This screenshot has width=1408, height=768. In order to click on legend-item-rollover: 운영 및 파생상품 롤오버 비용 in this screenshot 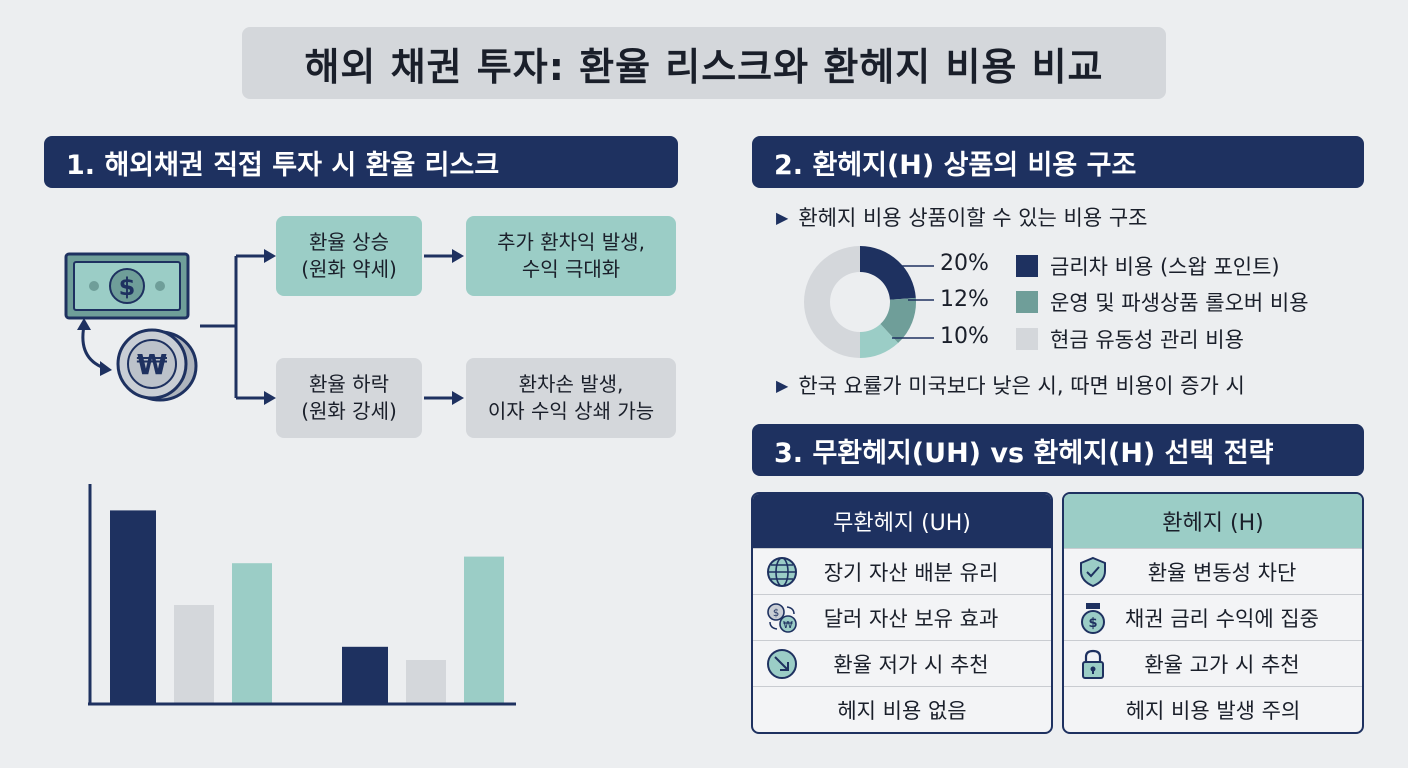, I will do `click(1162, 302)`.